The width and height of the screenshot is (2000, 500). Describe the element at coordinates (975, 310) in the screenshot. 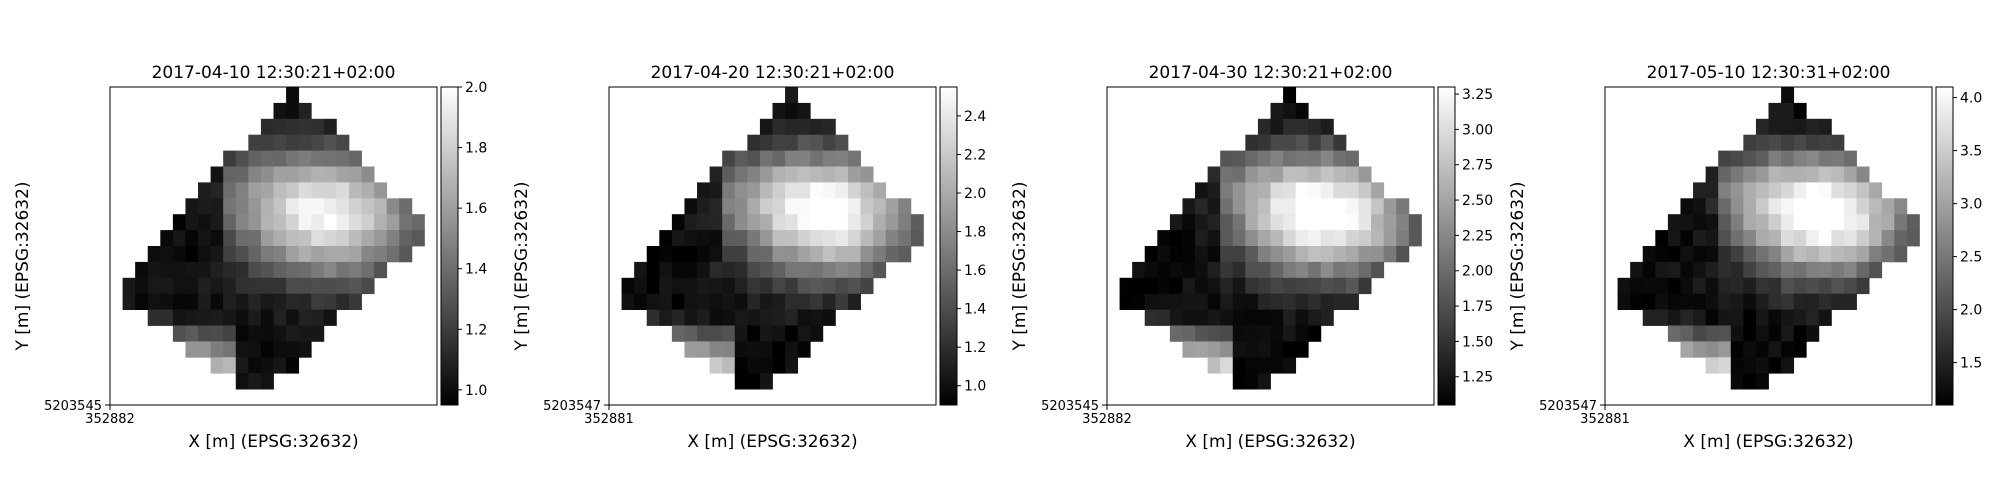

I see `colorbar-tick-label: 1.4` at that location.